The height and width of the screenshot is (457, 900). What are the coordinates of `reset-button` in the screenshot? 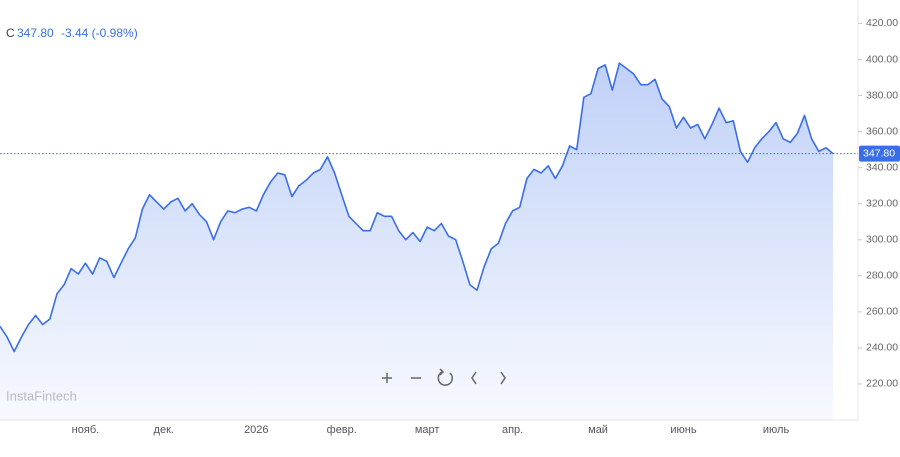 It's located at (445, 377).